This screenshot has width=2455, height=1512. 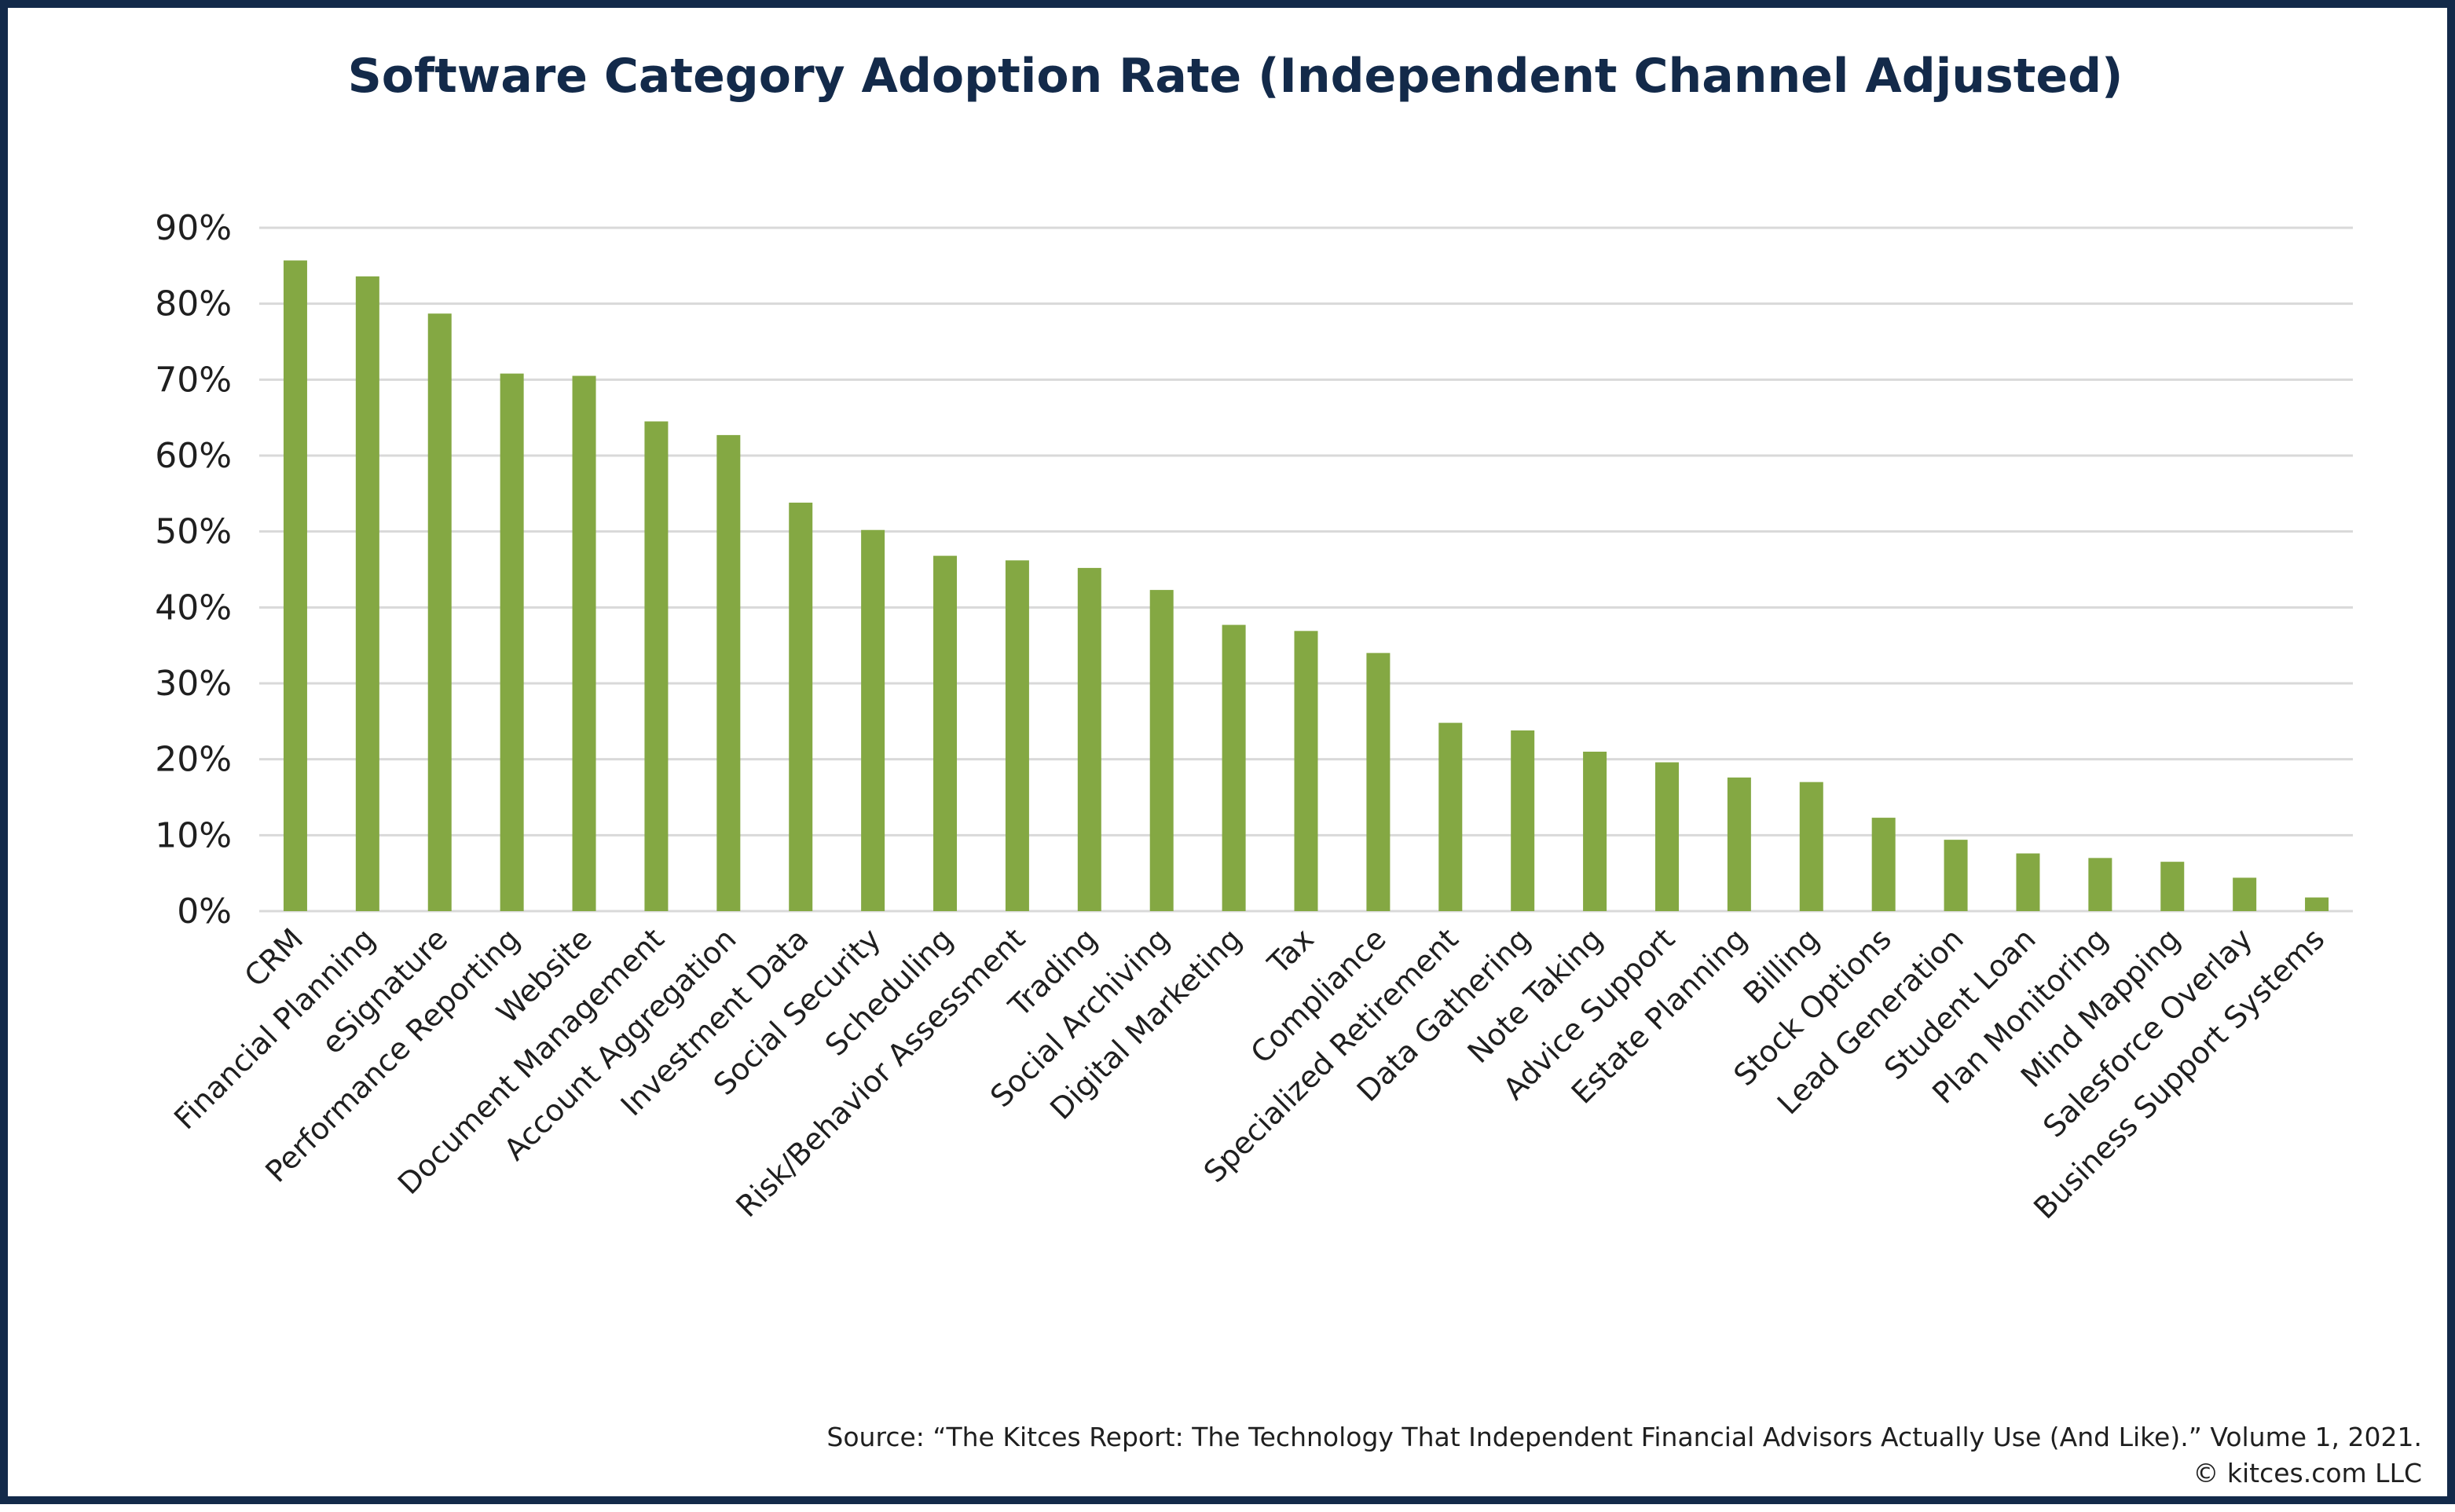 I want to click on y-tick-label: 0%, so click(x=204, y=911).